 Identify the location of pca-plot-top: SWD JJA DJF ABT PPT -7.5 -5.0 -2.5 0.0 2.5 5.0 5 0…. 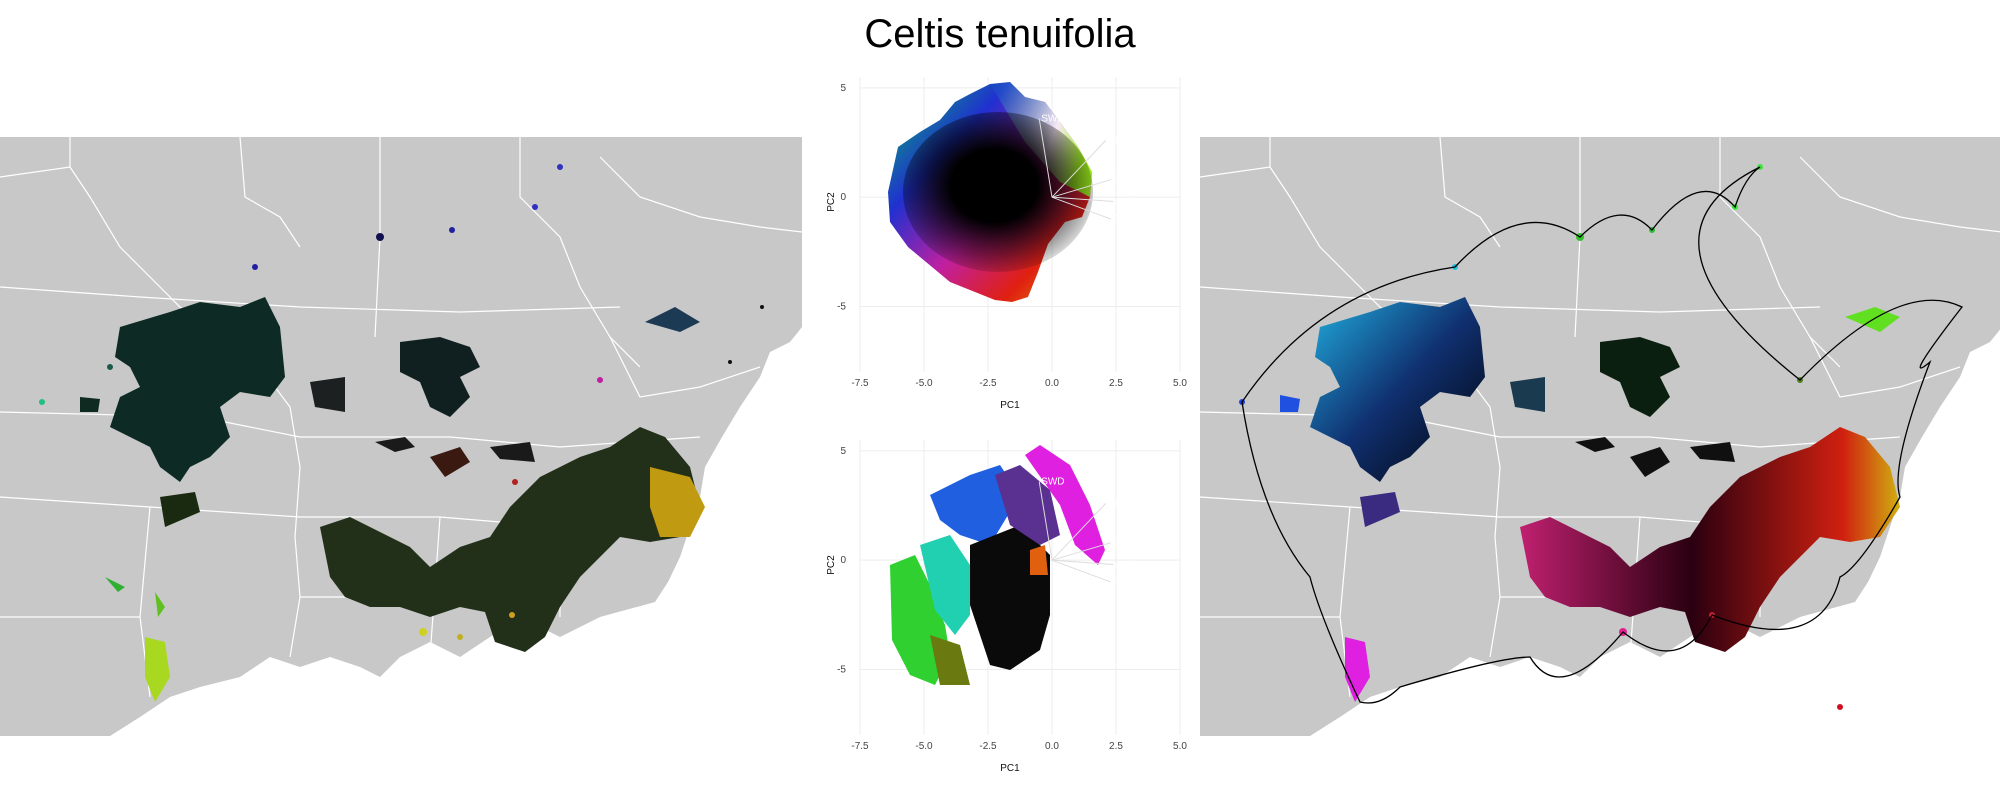
(1006, 244).